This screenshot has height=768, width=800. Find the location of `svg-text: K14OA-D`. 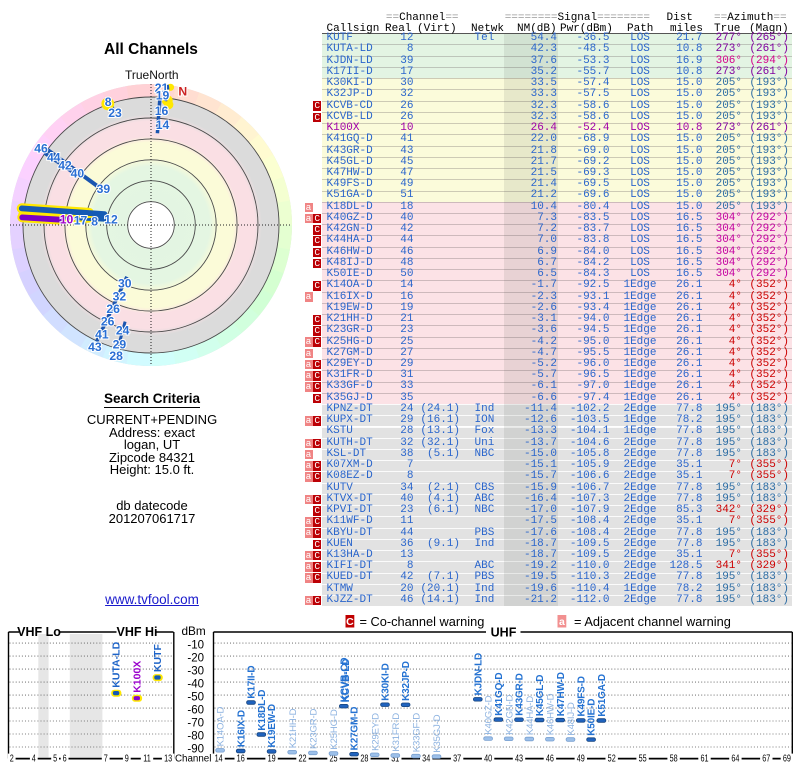

svg-text: K14OA-D is located at coordinates (221, 726).